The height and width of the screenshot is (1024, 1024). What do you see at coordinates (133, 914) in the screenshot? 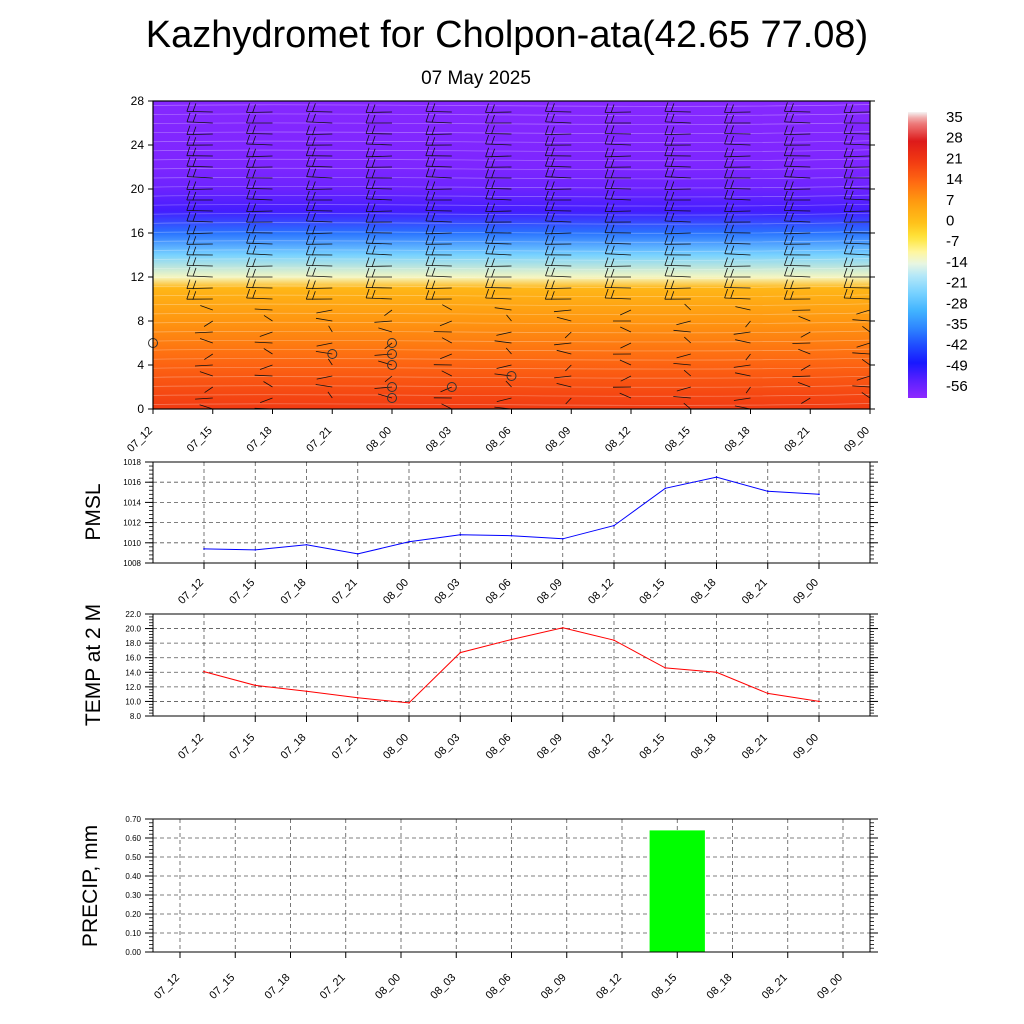
I see `y-tick-label: 0.20` at bounding box center [133, 914].